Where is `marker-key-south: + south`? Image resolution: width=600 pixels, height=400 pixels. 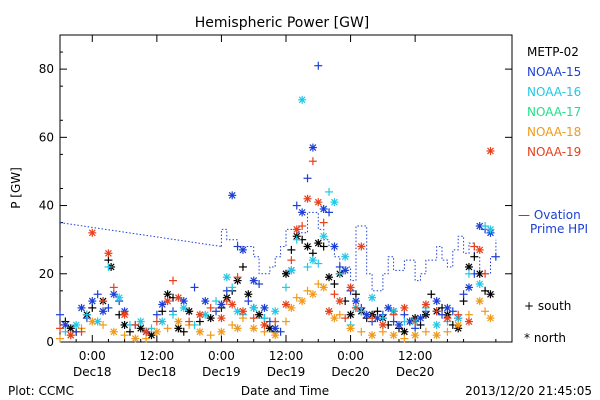 marker-key-south: + south is located at coordinates (547, 306).